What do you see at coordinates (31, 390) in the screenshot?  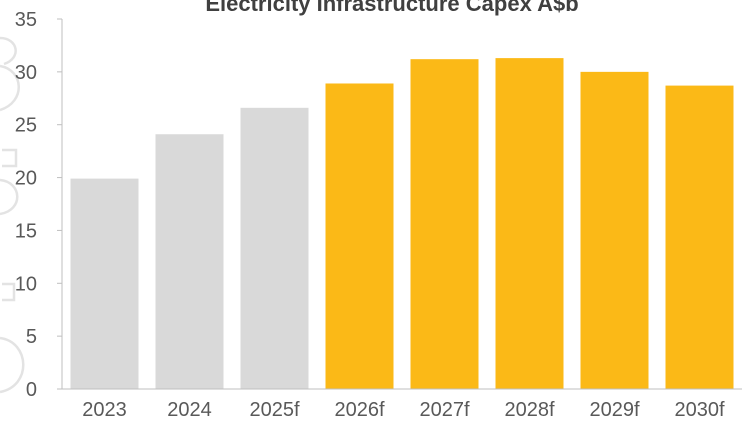 I see `y-tick-label: 0` at bounding box center [31, 390].